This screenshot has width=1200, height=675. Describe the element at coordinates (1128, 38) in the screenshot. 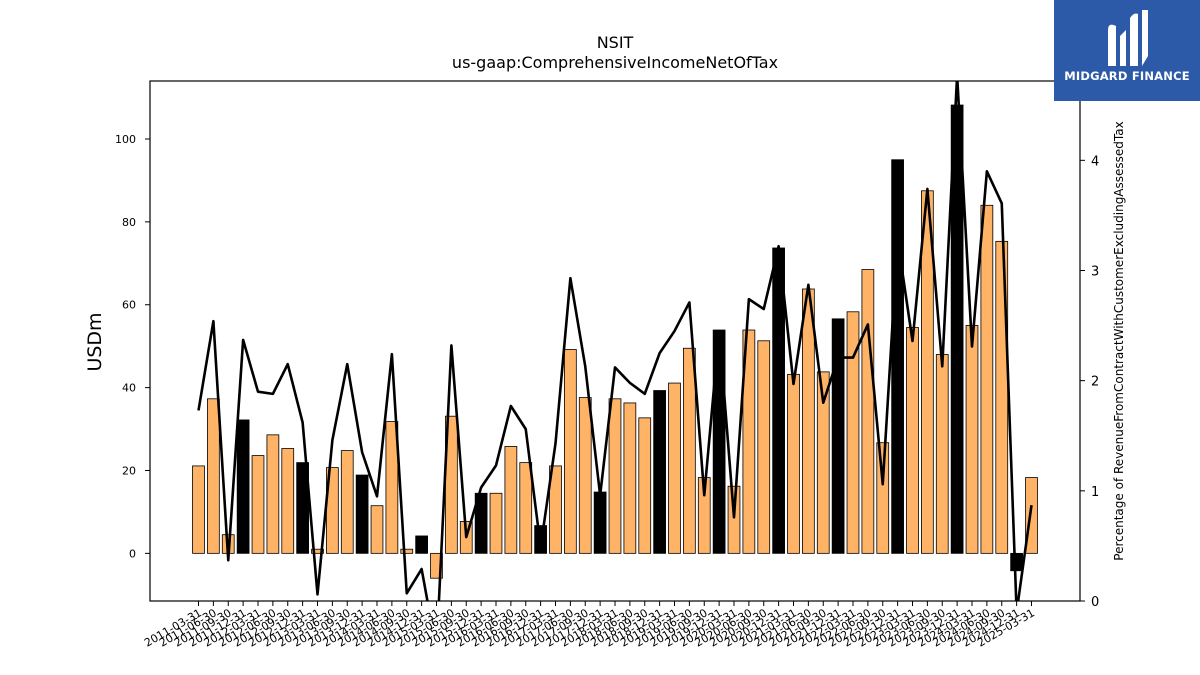

I see `midgard-logo-icon` at that location.